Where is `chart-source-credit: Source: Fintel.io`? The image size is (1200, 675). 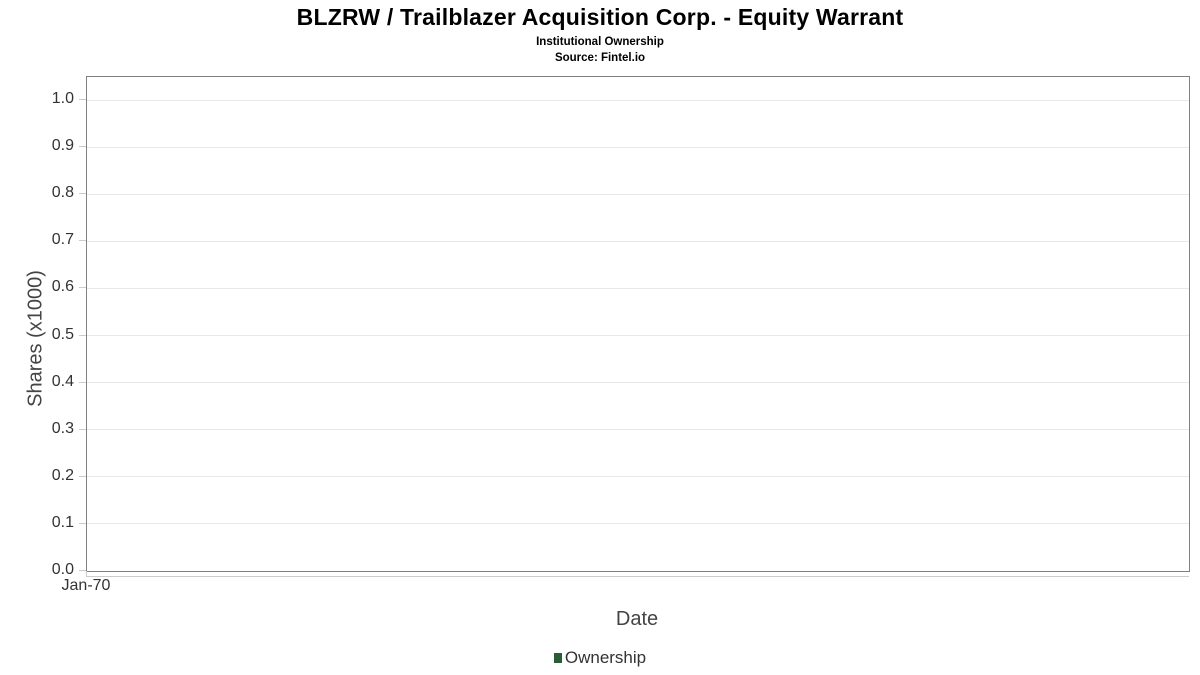 chart-source-credit: Source: Fintel.io is located at coordinates (600, 58).